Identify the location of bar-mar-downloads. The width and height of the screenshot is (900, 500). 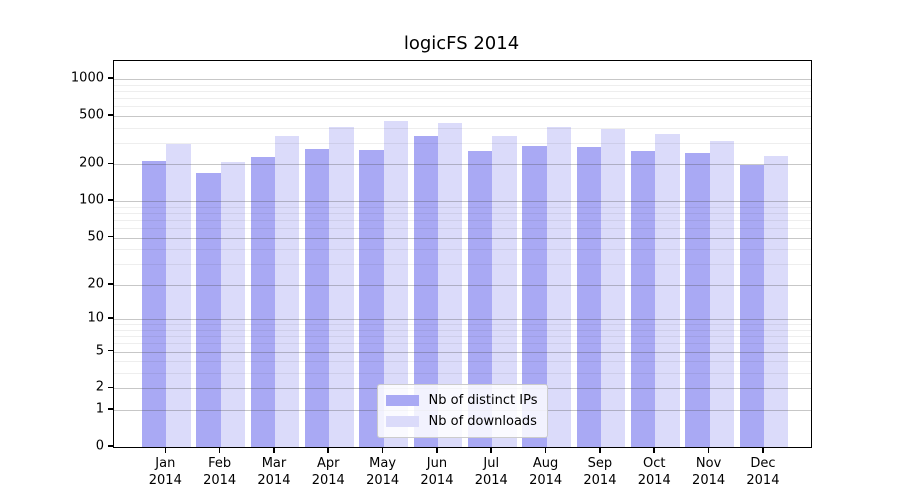
(287, 291).